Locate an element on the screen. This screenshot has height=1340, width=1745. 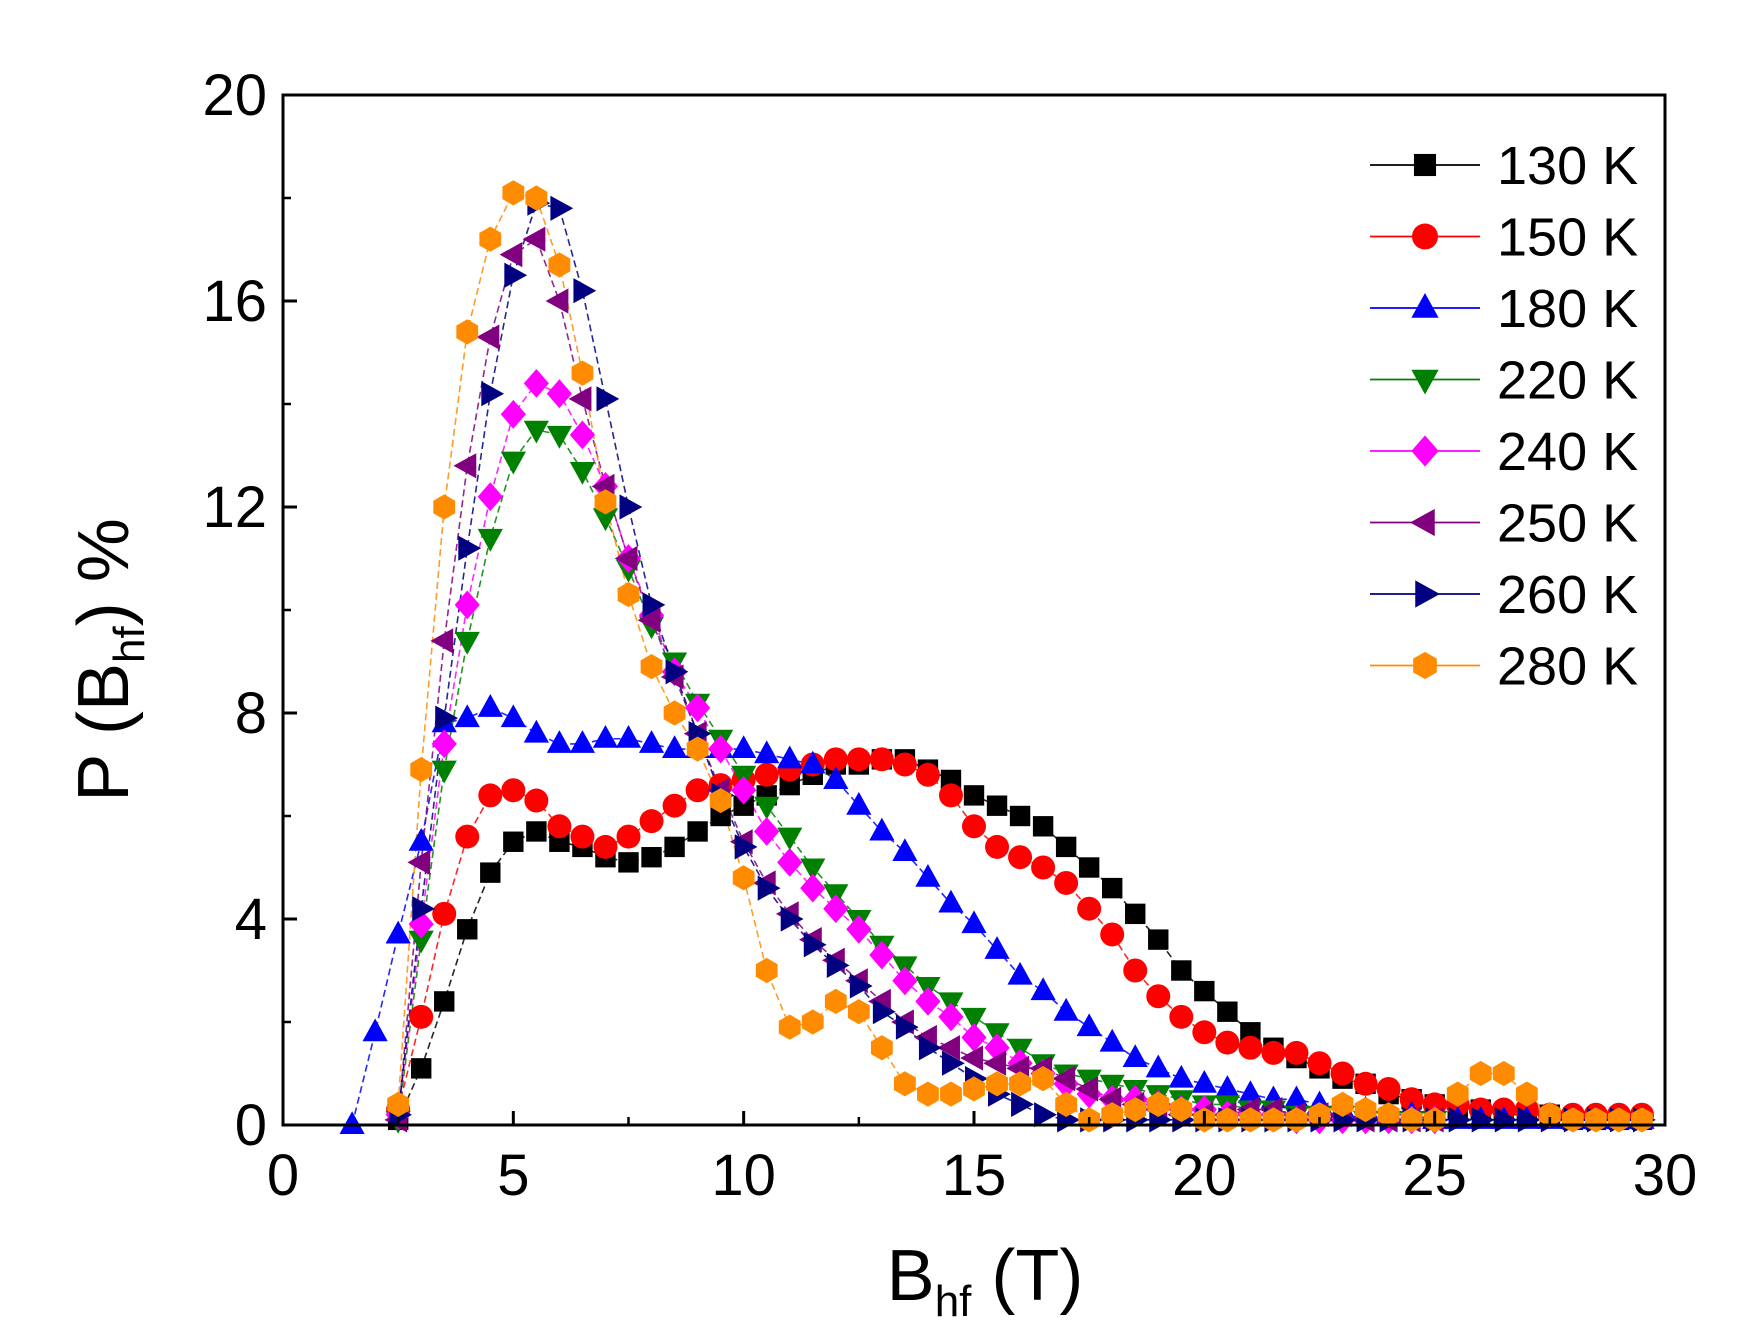
x-tick-label: 20 is located at coordinates (1204, 1175).